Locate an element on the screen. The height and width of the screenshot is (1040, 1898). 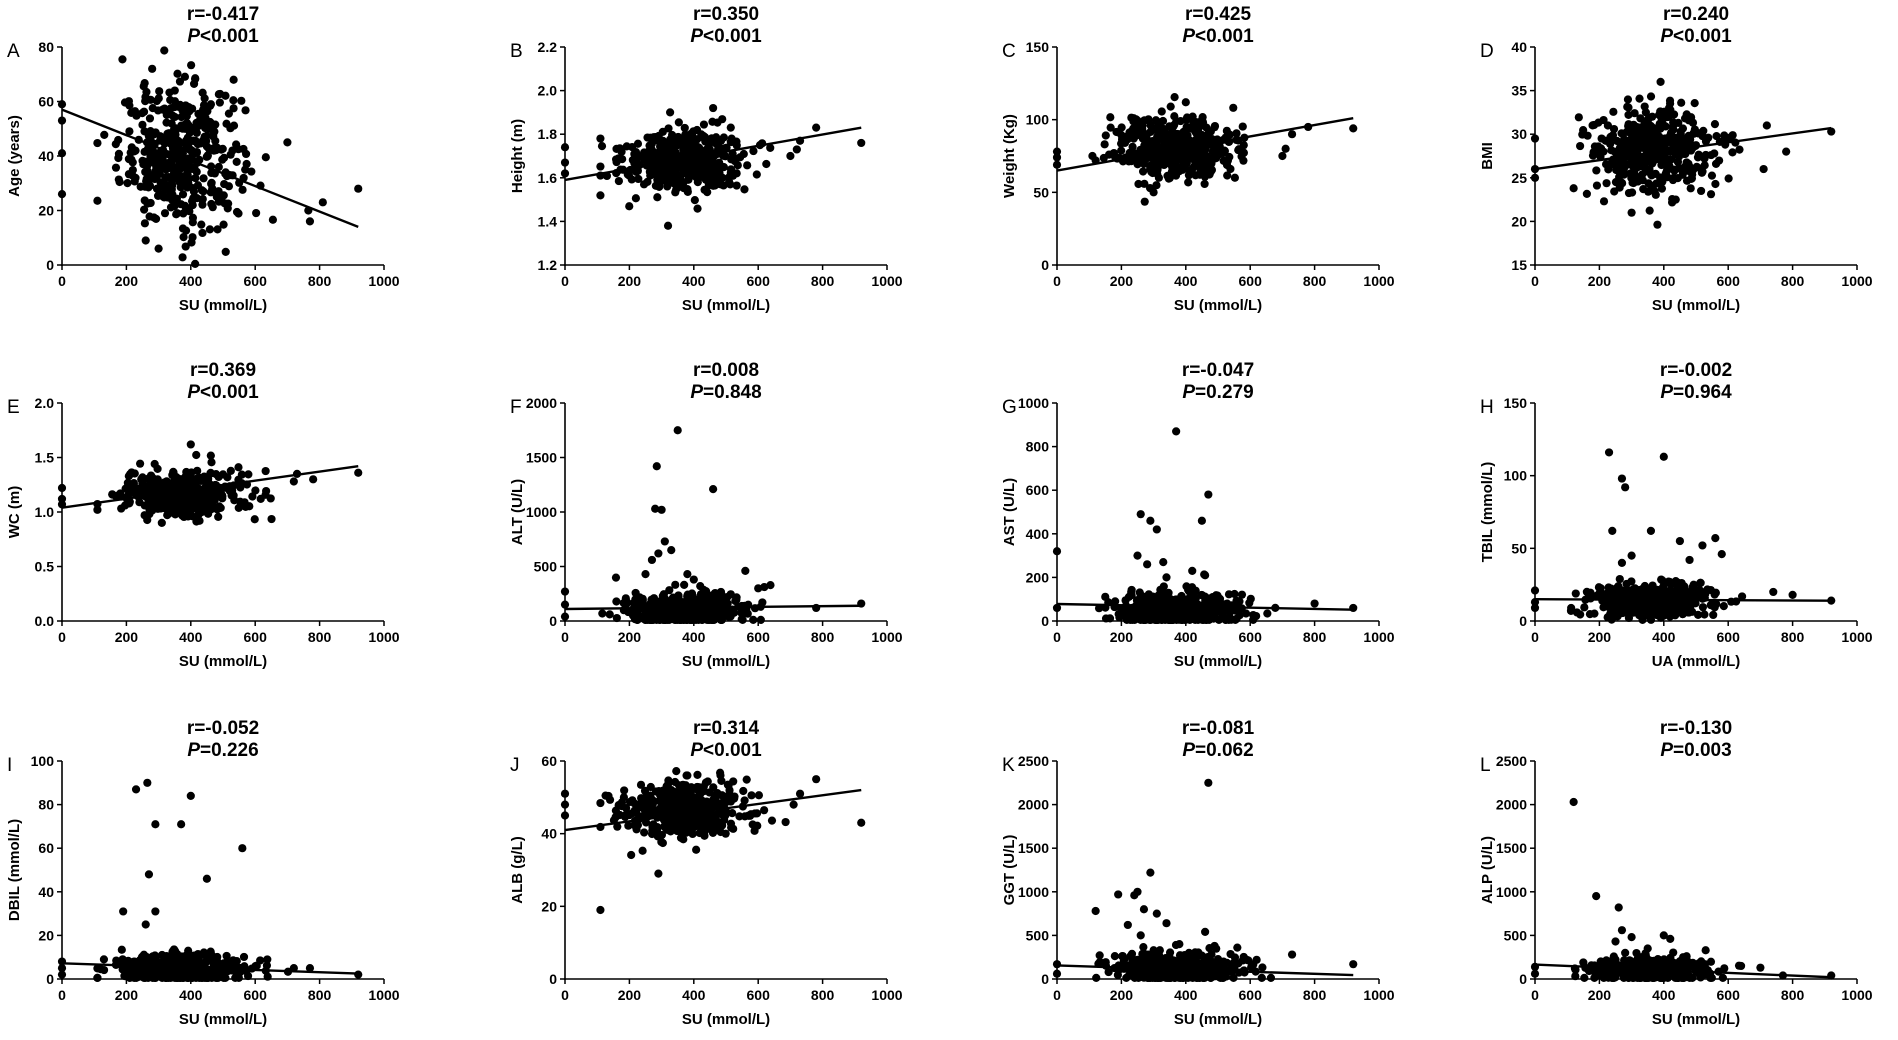
panel-f-y-tick-label: 500 is located at coordinates (546, 567).